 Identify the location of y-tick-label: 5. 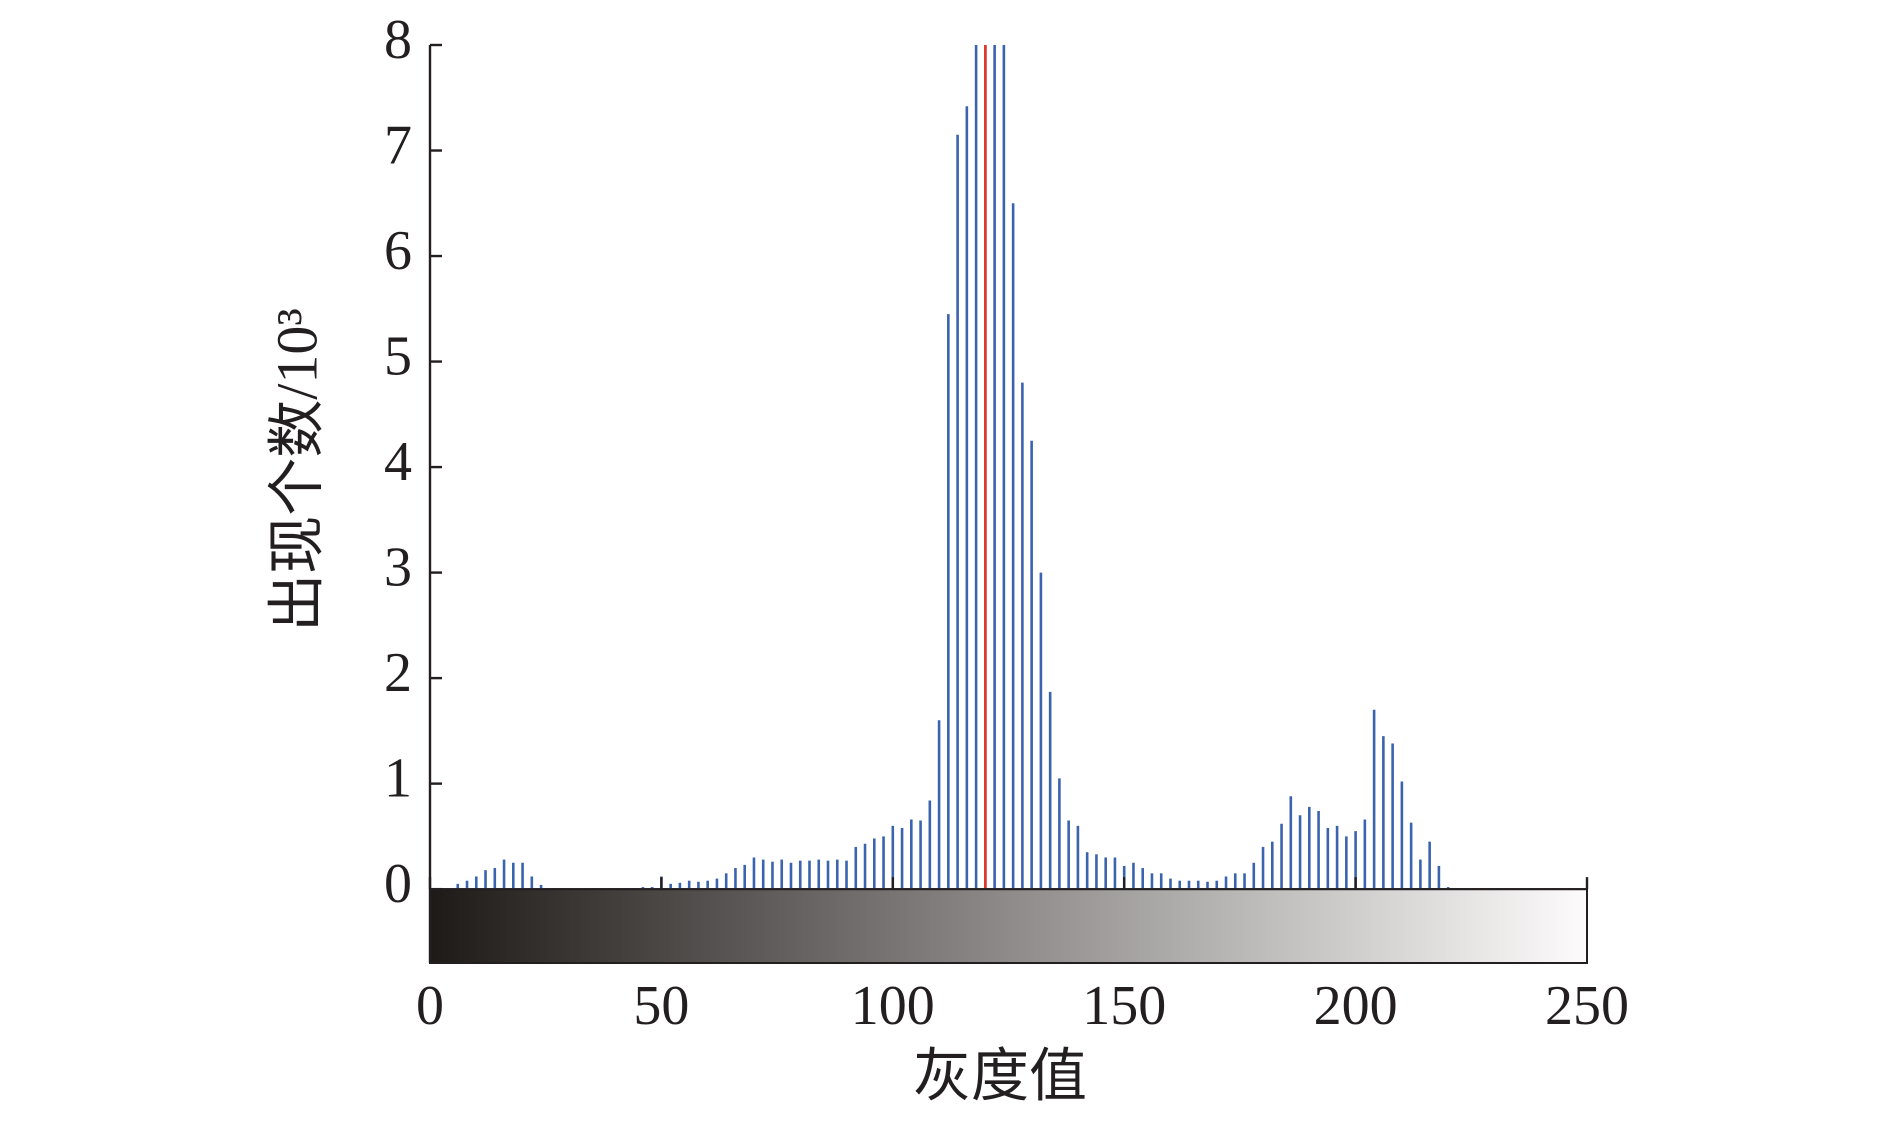
(398, 356).